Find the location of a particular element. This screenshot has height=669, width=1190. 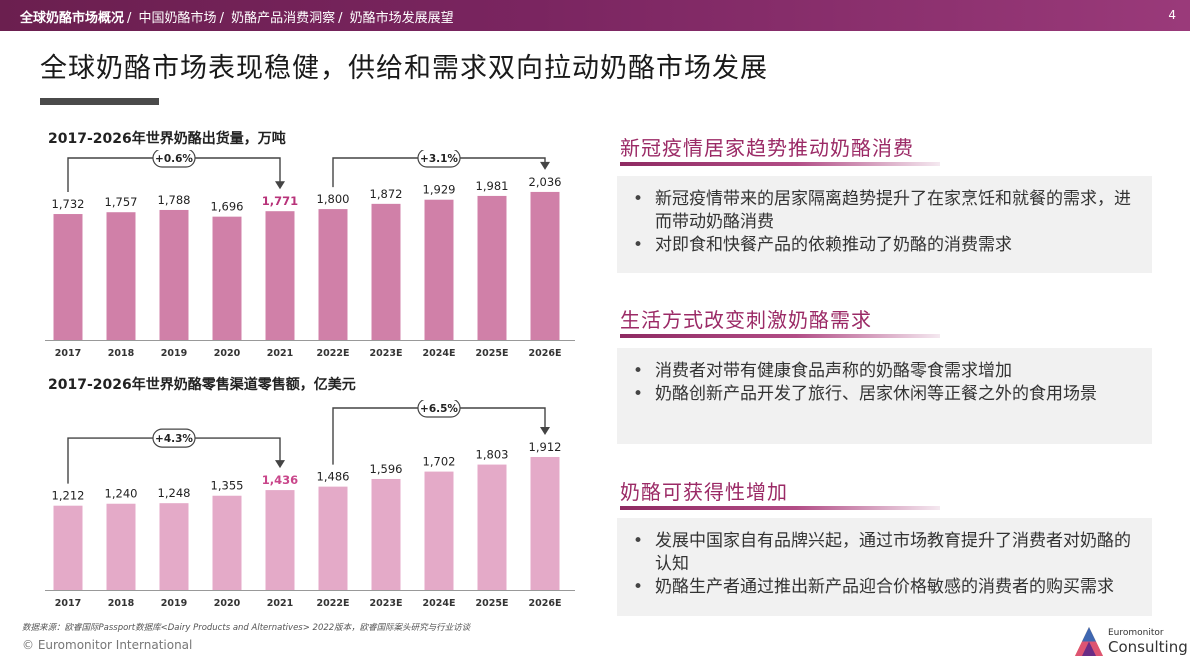

bar-2021 is located at coordinates (280, 540).